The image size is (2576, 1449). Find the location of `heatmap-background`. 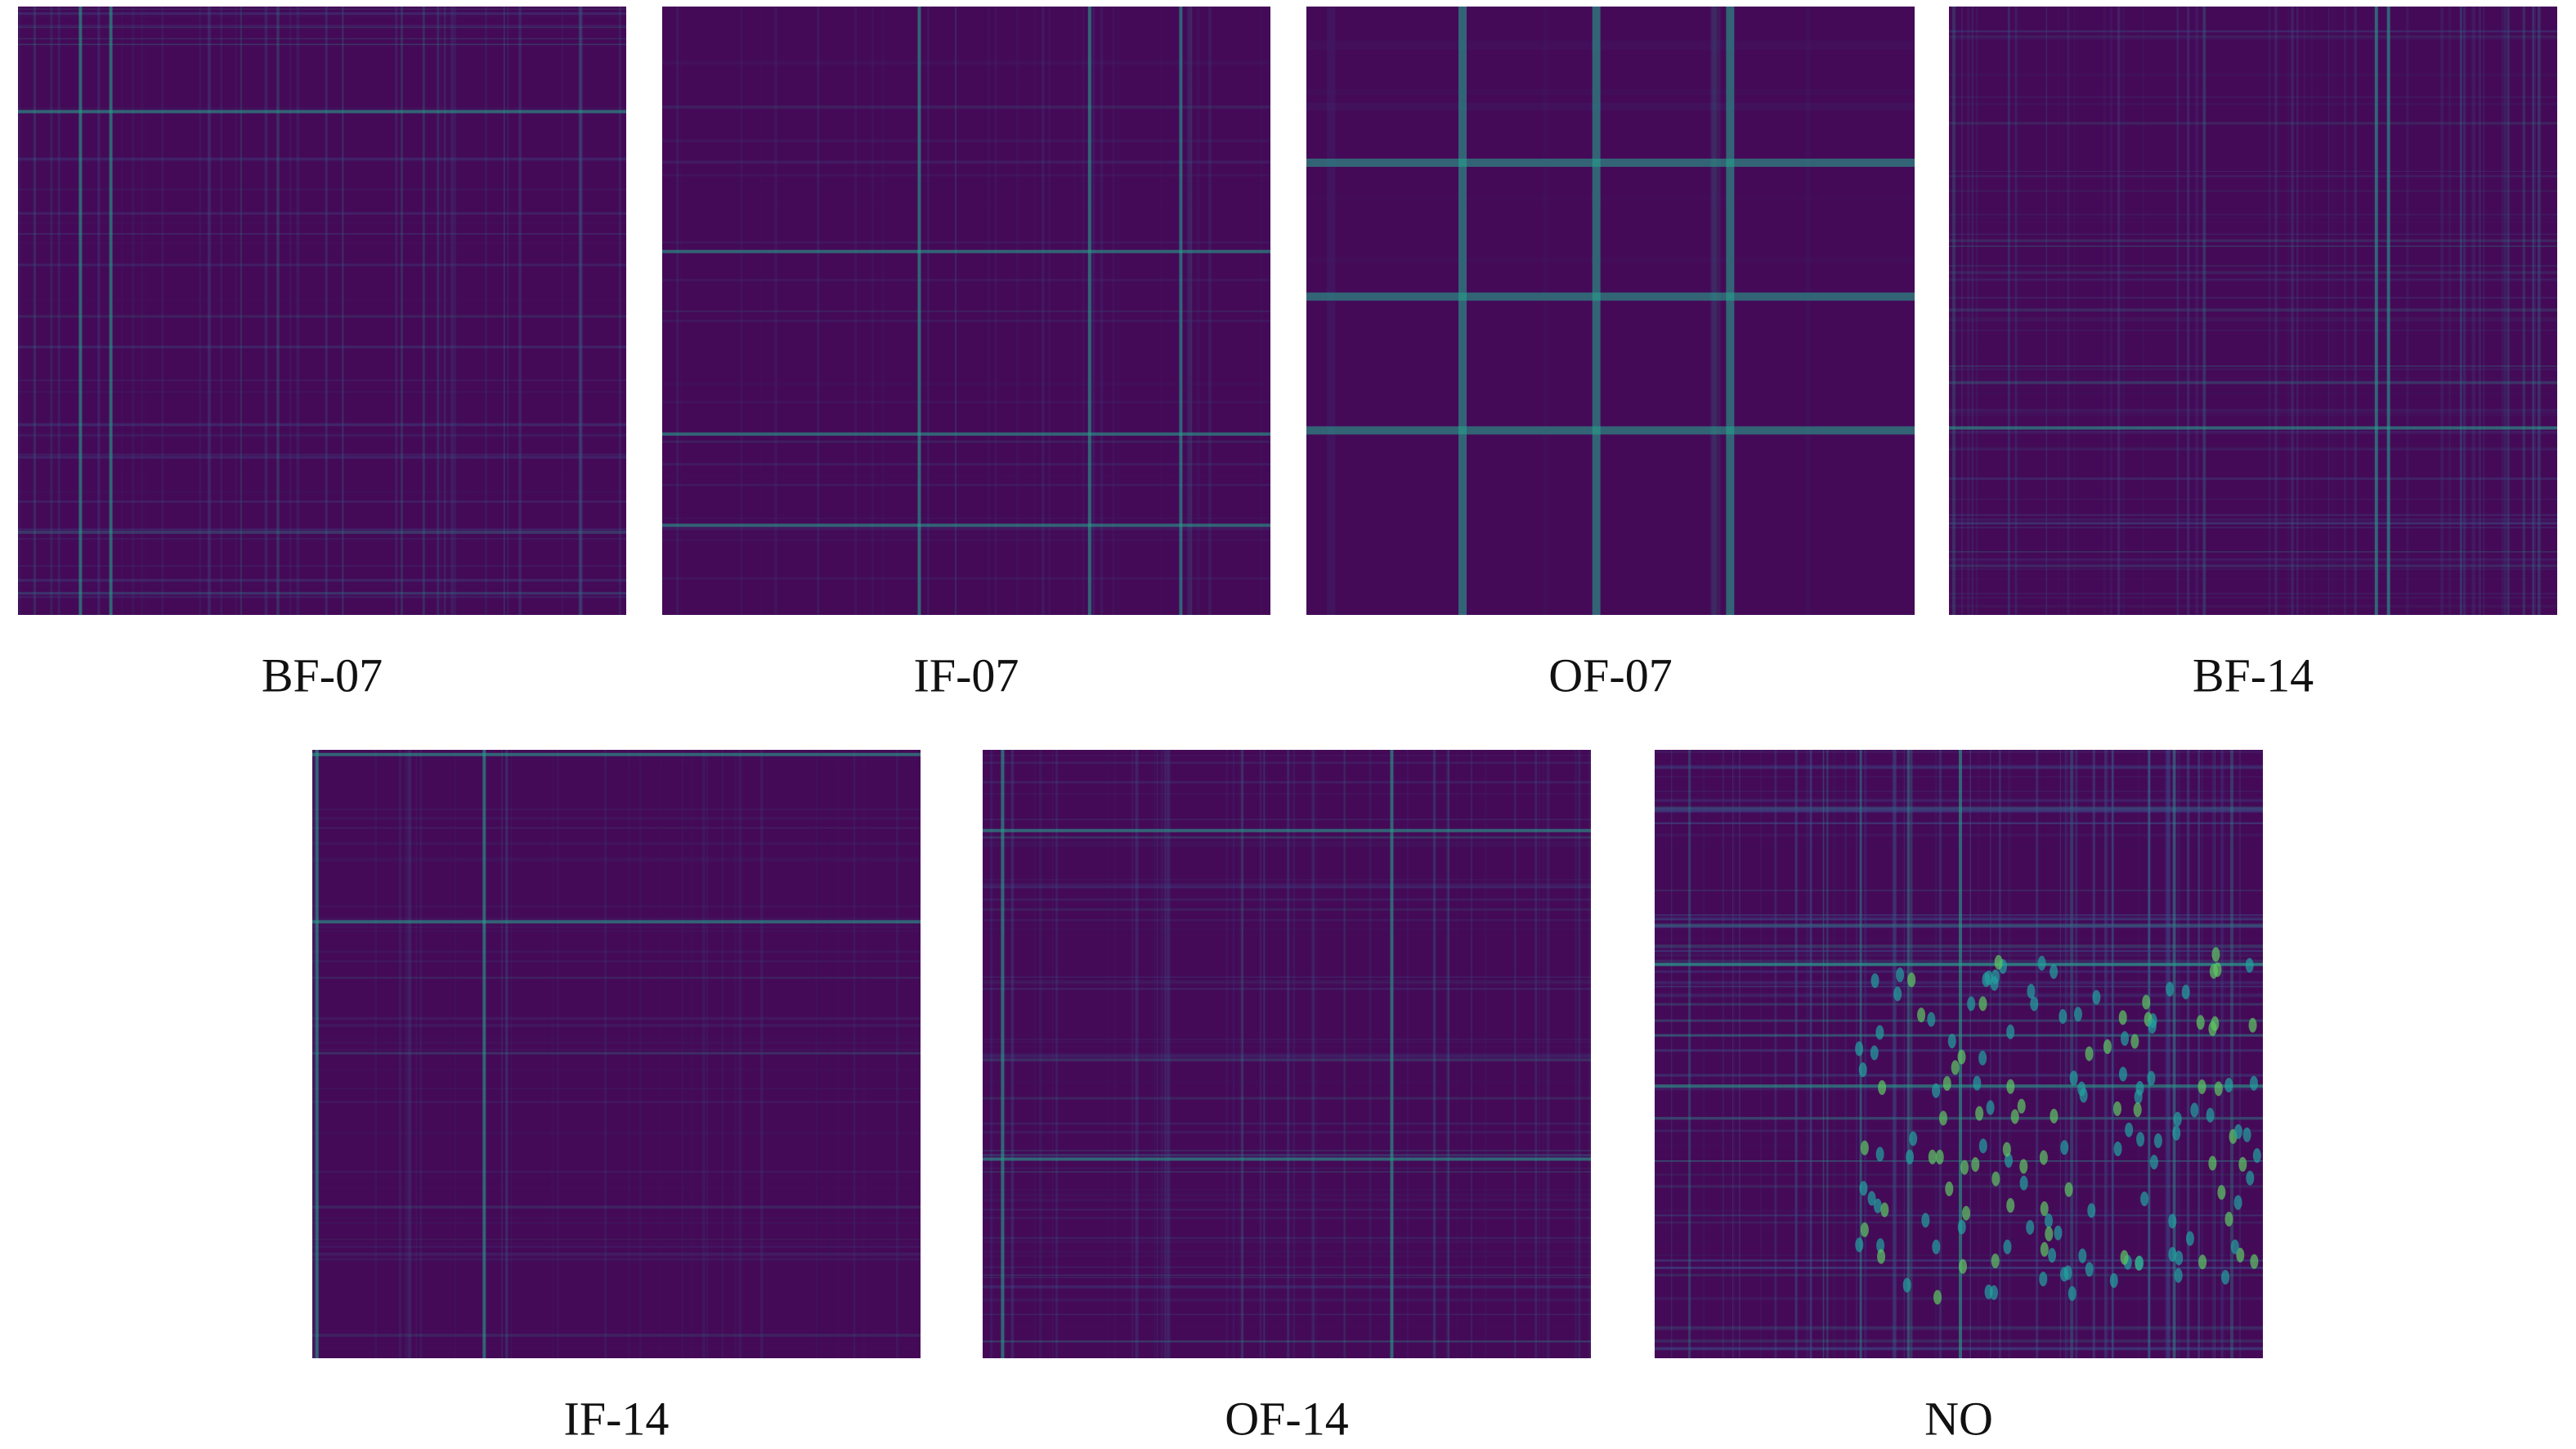

heatmap-background is located at coordinates (1287, 1054).